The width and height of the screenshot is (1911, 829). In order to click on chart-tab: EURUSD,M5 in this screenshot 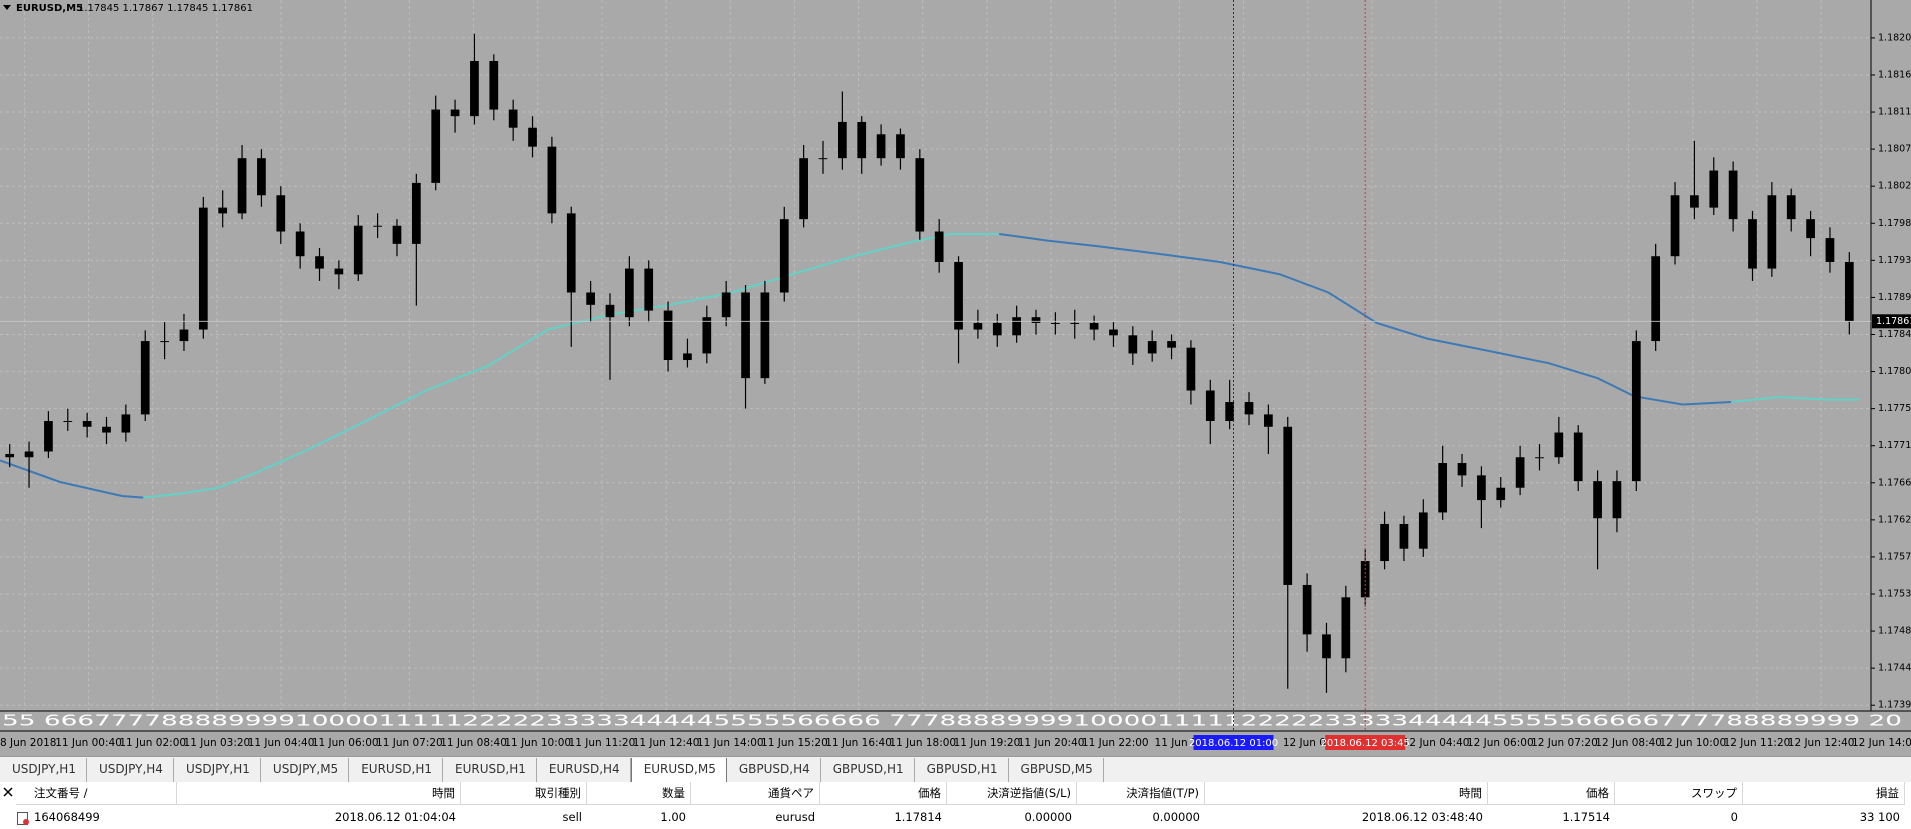, I will do `click(678, 770)`.